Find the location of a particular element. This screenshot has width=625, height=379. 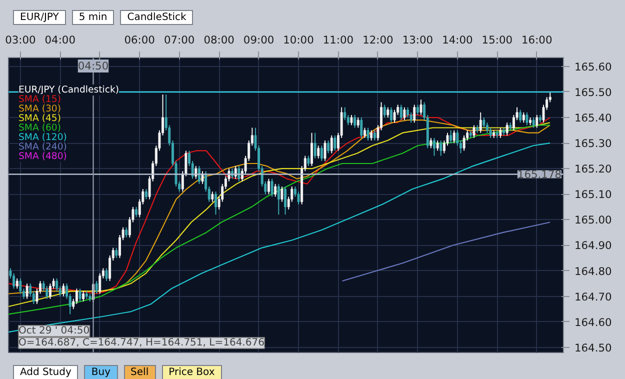

y-tick-label: 165.30 is located at coordinates (593, 143).